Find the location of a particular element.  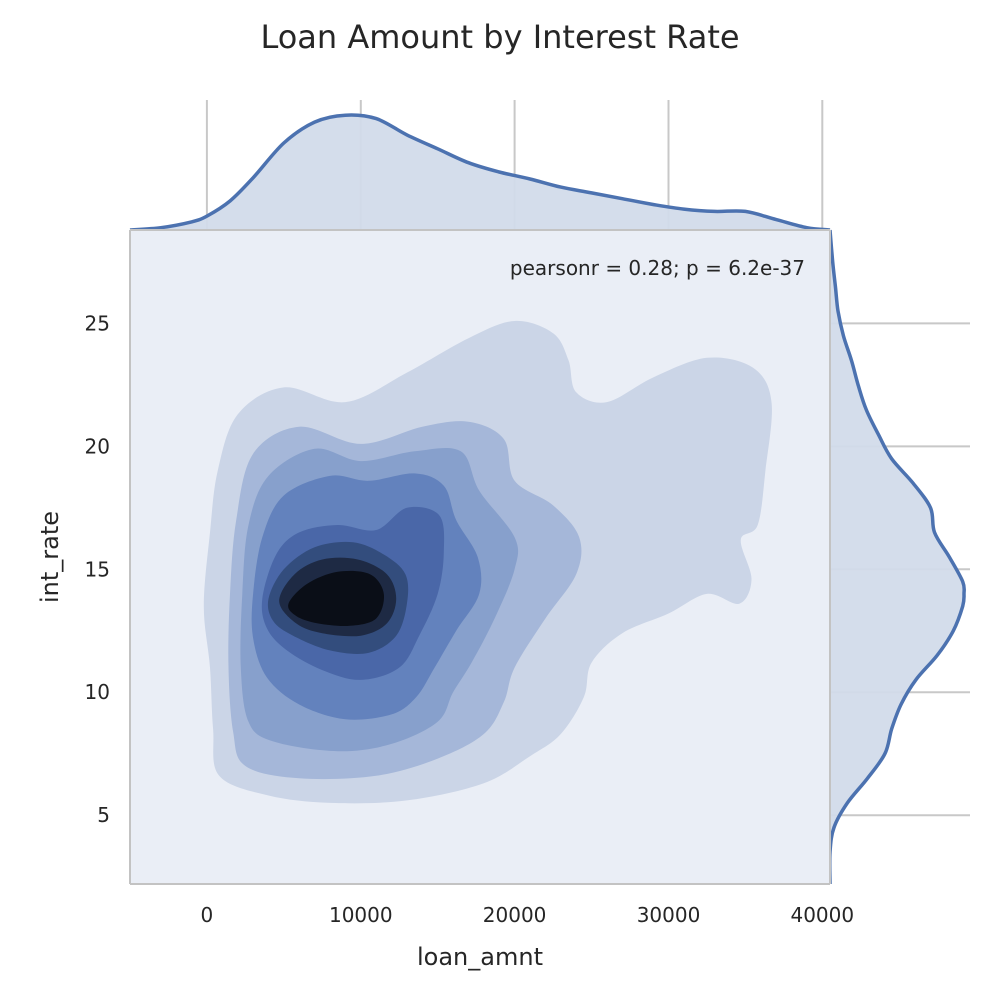

y-tick-label: 15 is located at coordinates (97, 569).